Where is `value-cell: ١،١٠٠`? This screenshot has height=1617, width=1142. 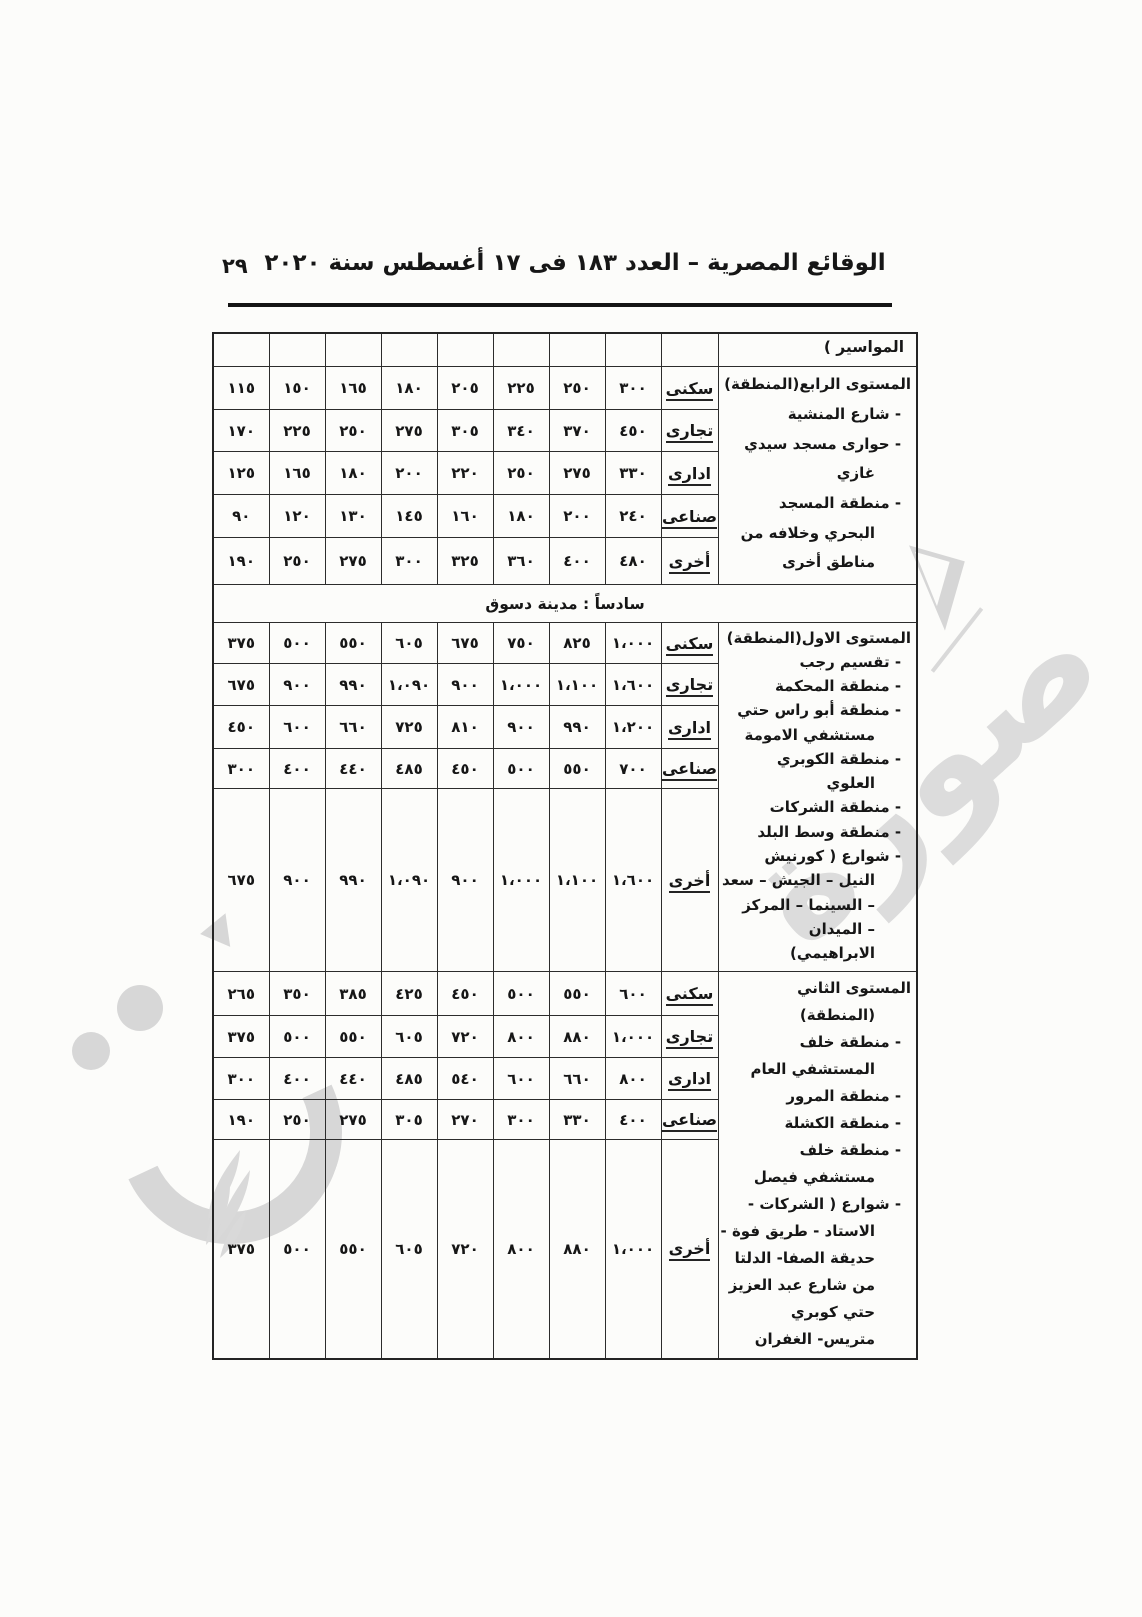 value-cell: ١،١٠٠ is located at coordinates (577, 880).